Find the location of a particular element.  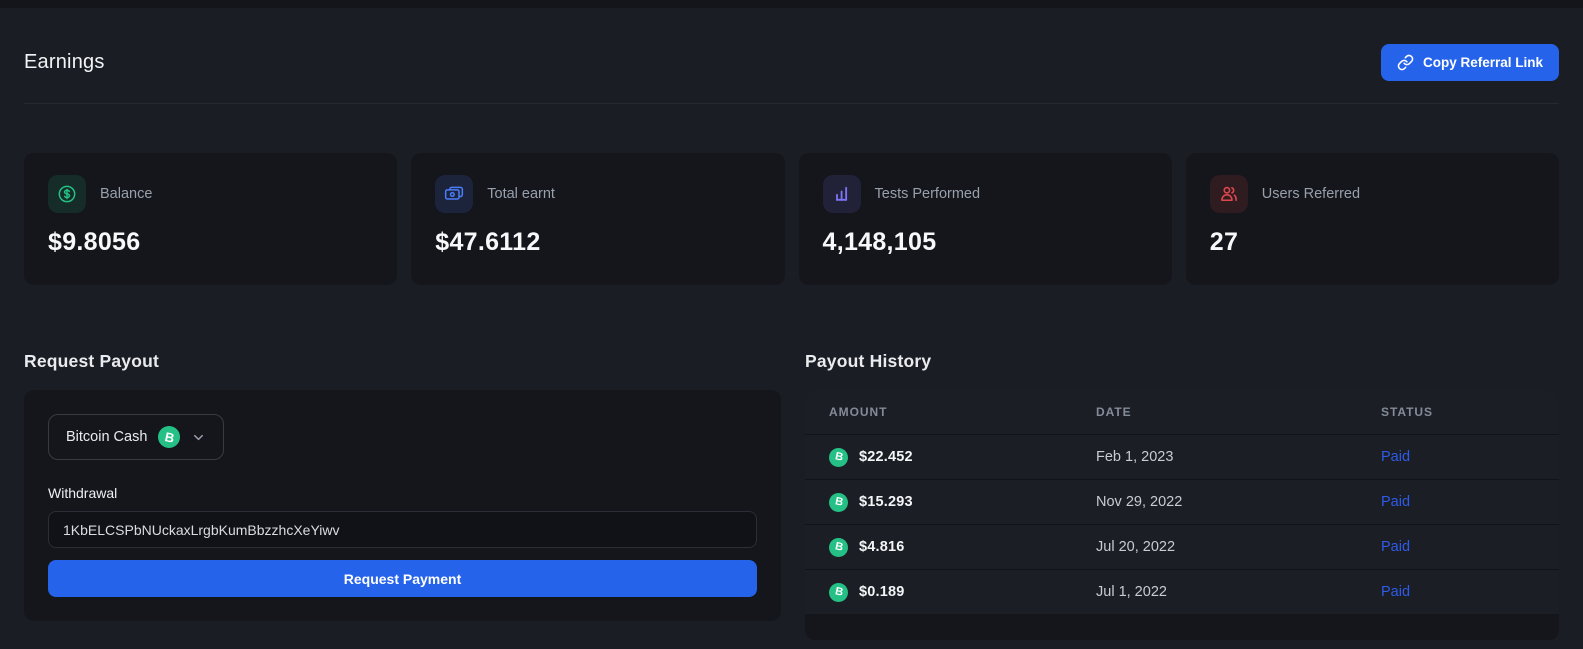

page-header: Earnings Copy Referral Link is located at coordinates (791, 56).